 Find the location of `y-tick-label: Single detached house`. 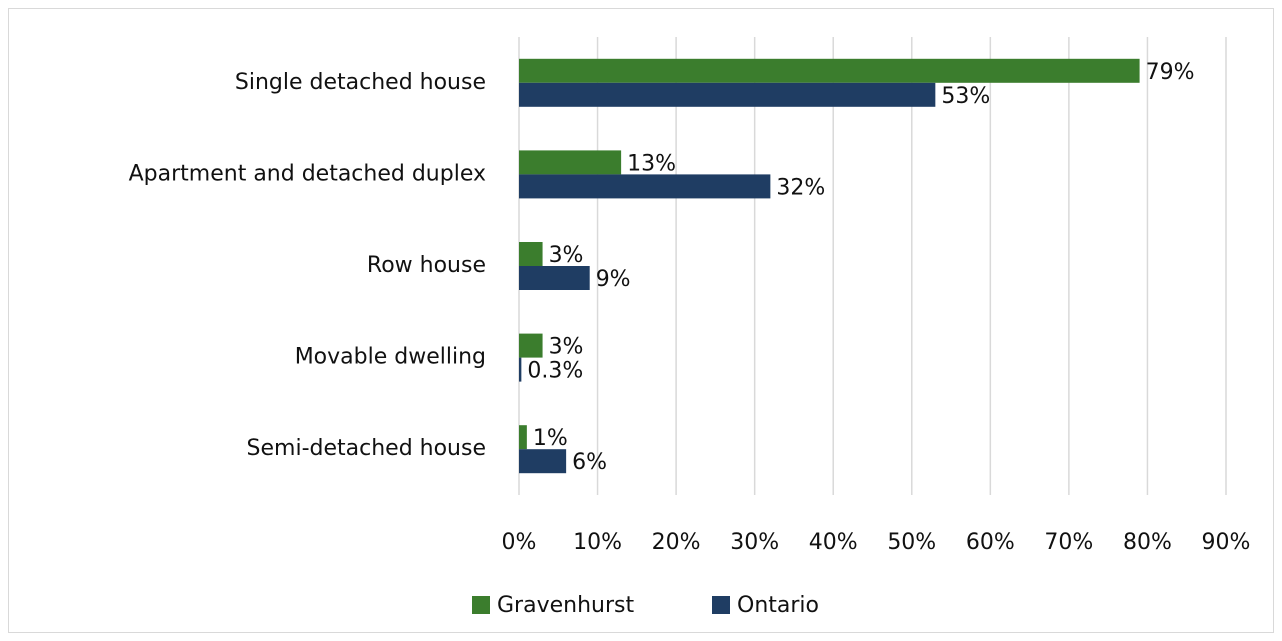

y-tick-label: Single detached house is located at coordinates (360, 82).